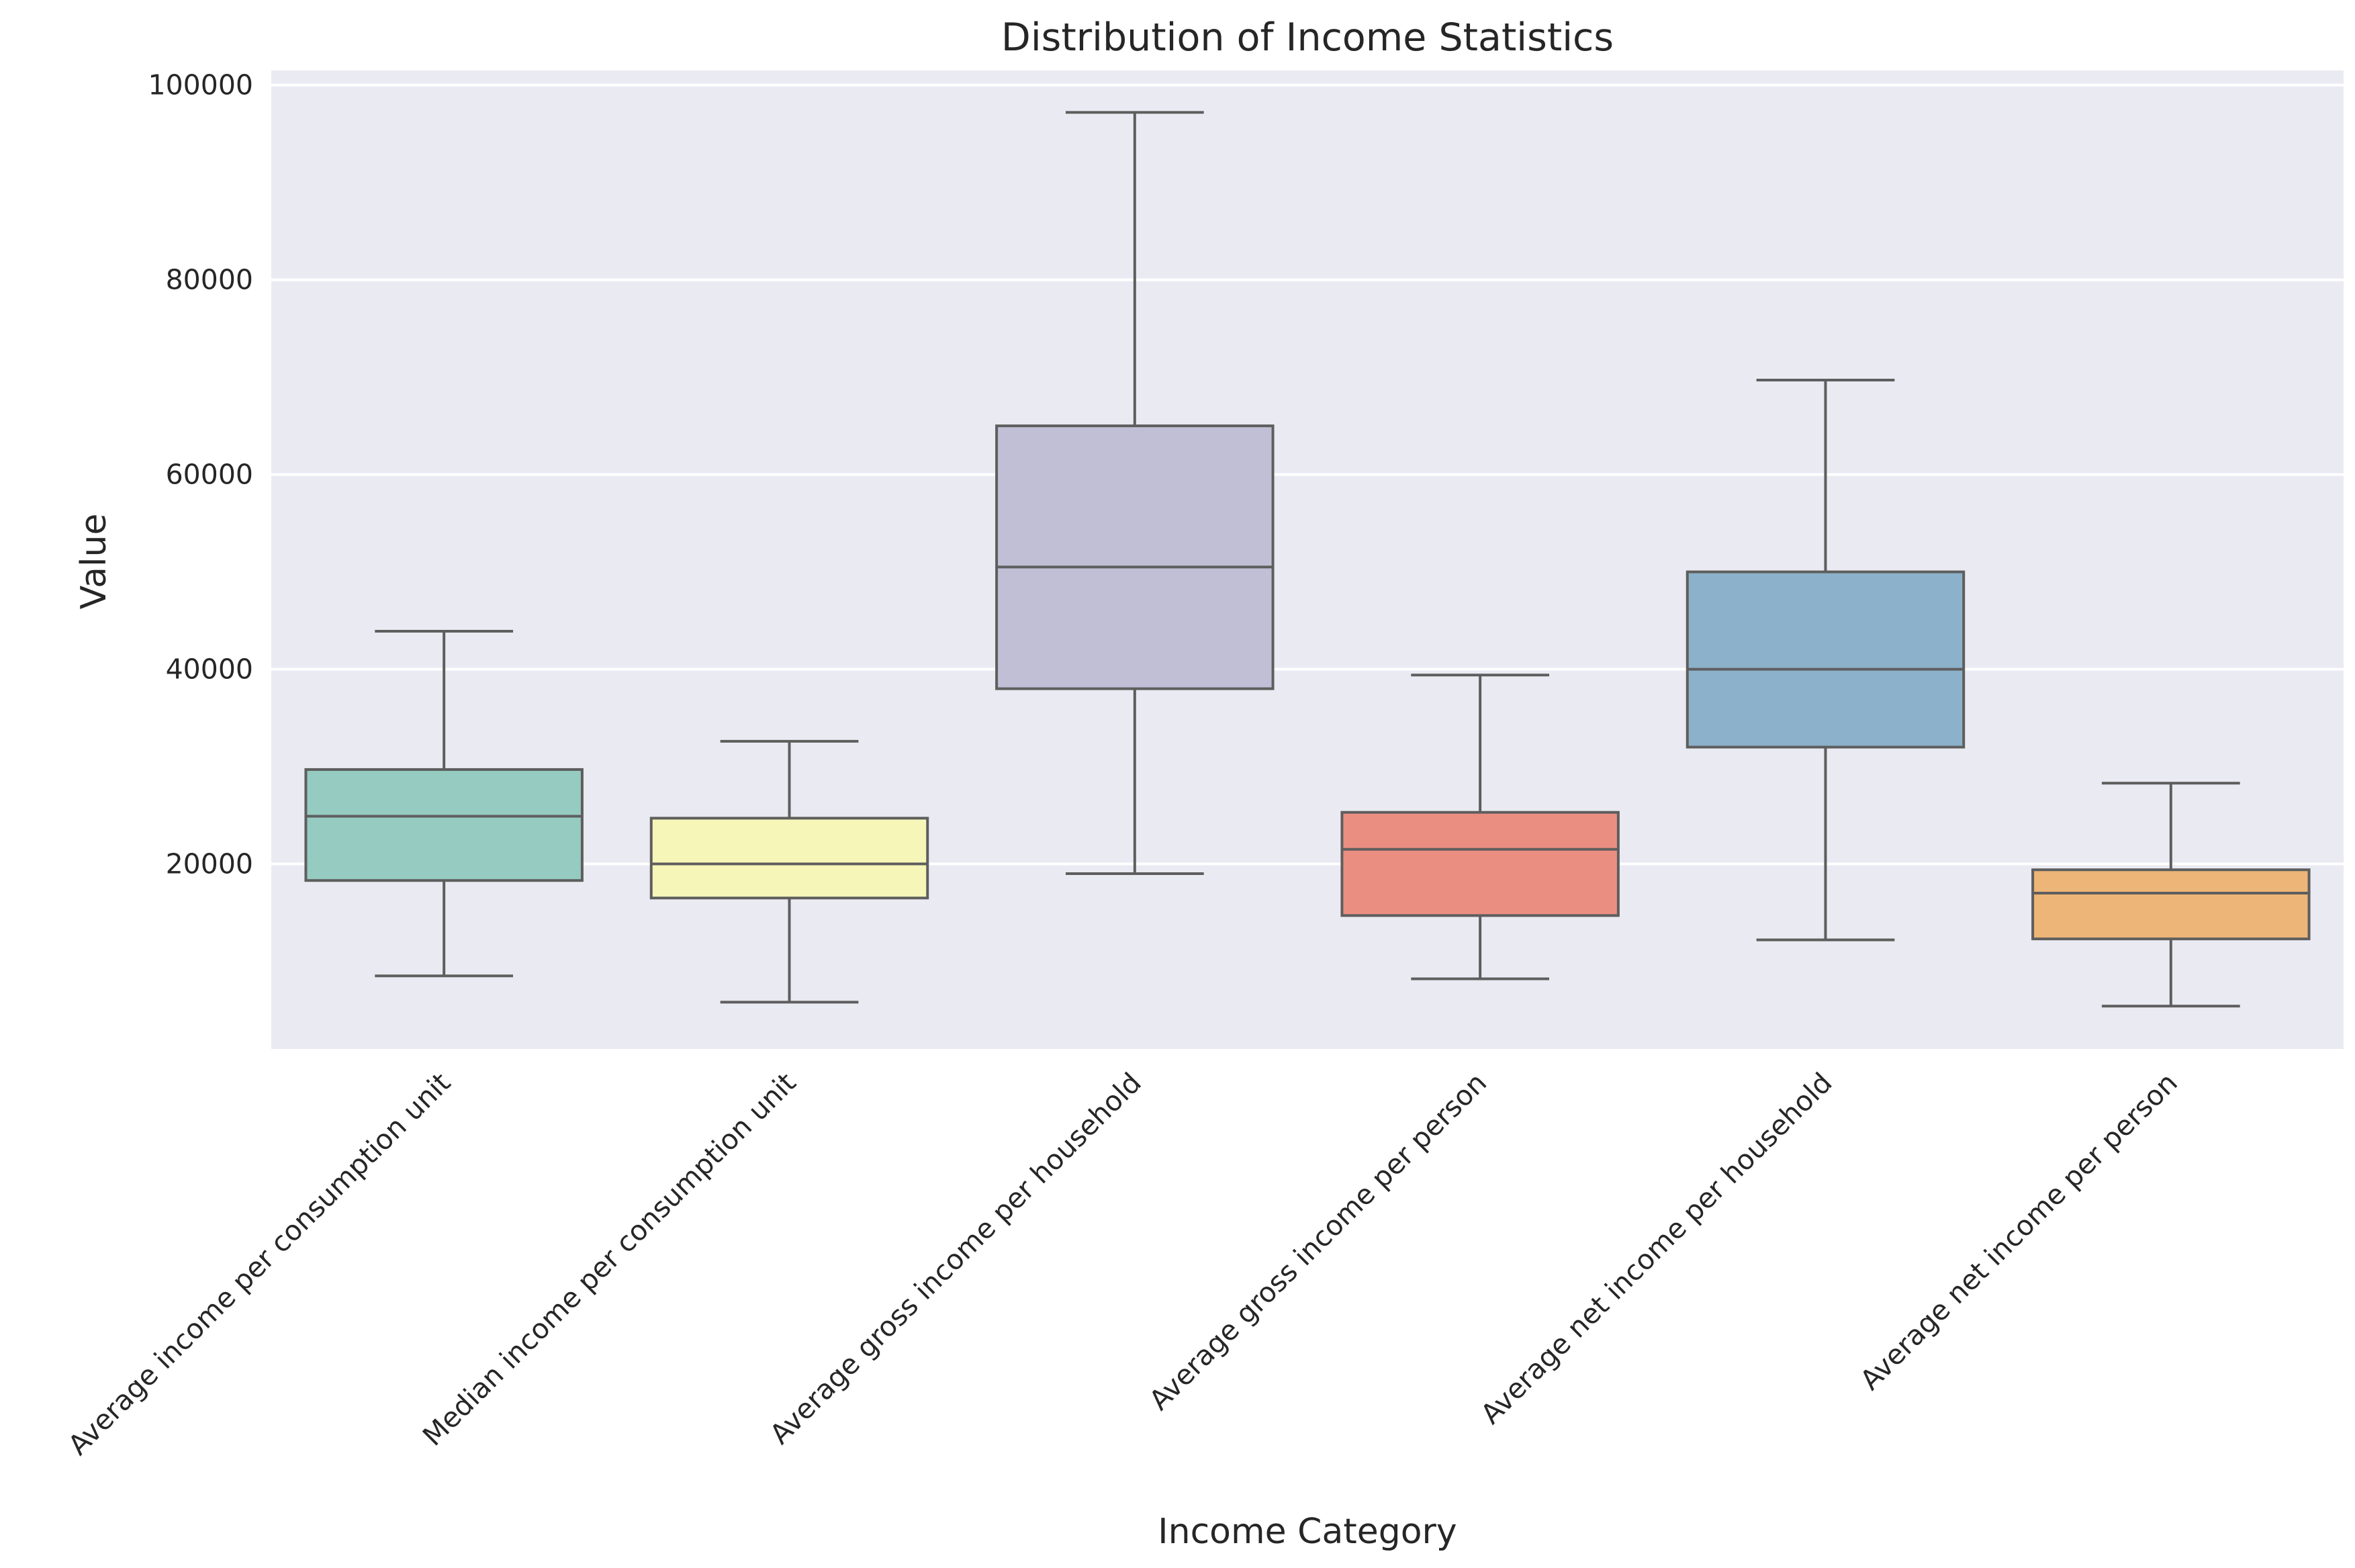  Describe the element at coordinates (209, 669) in the screenshot. I see `y-tick-label: 40000` at that location.